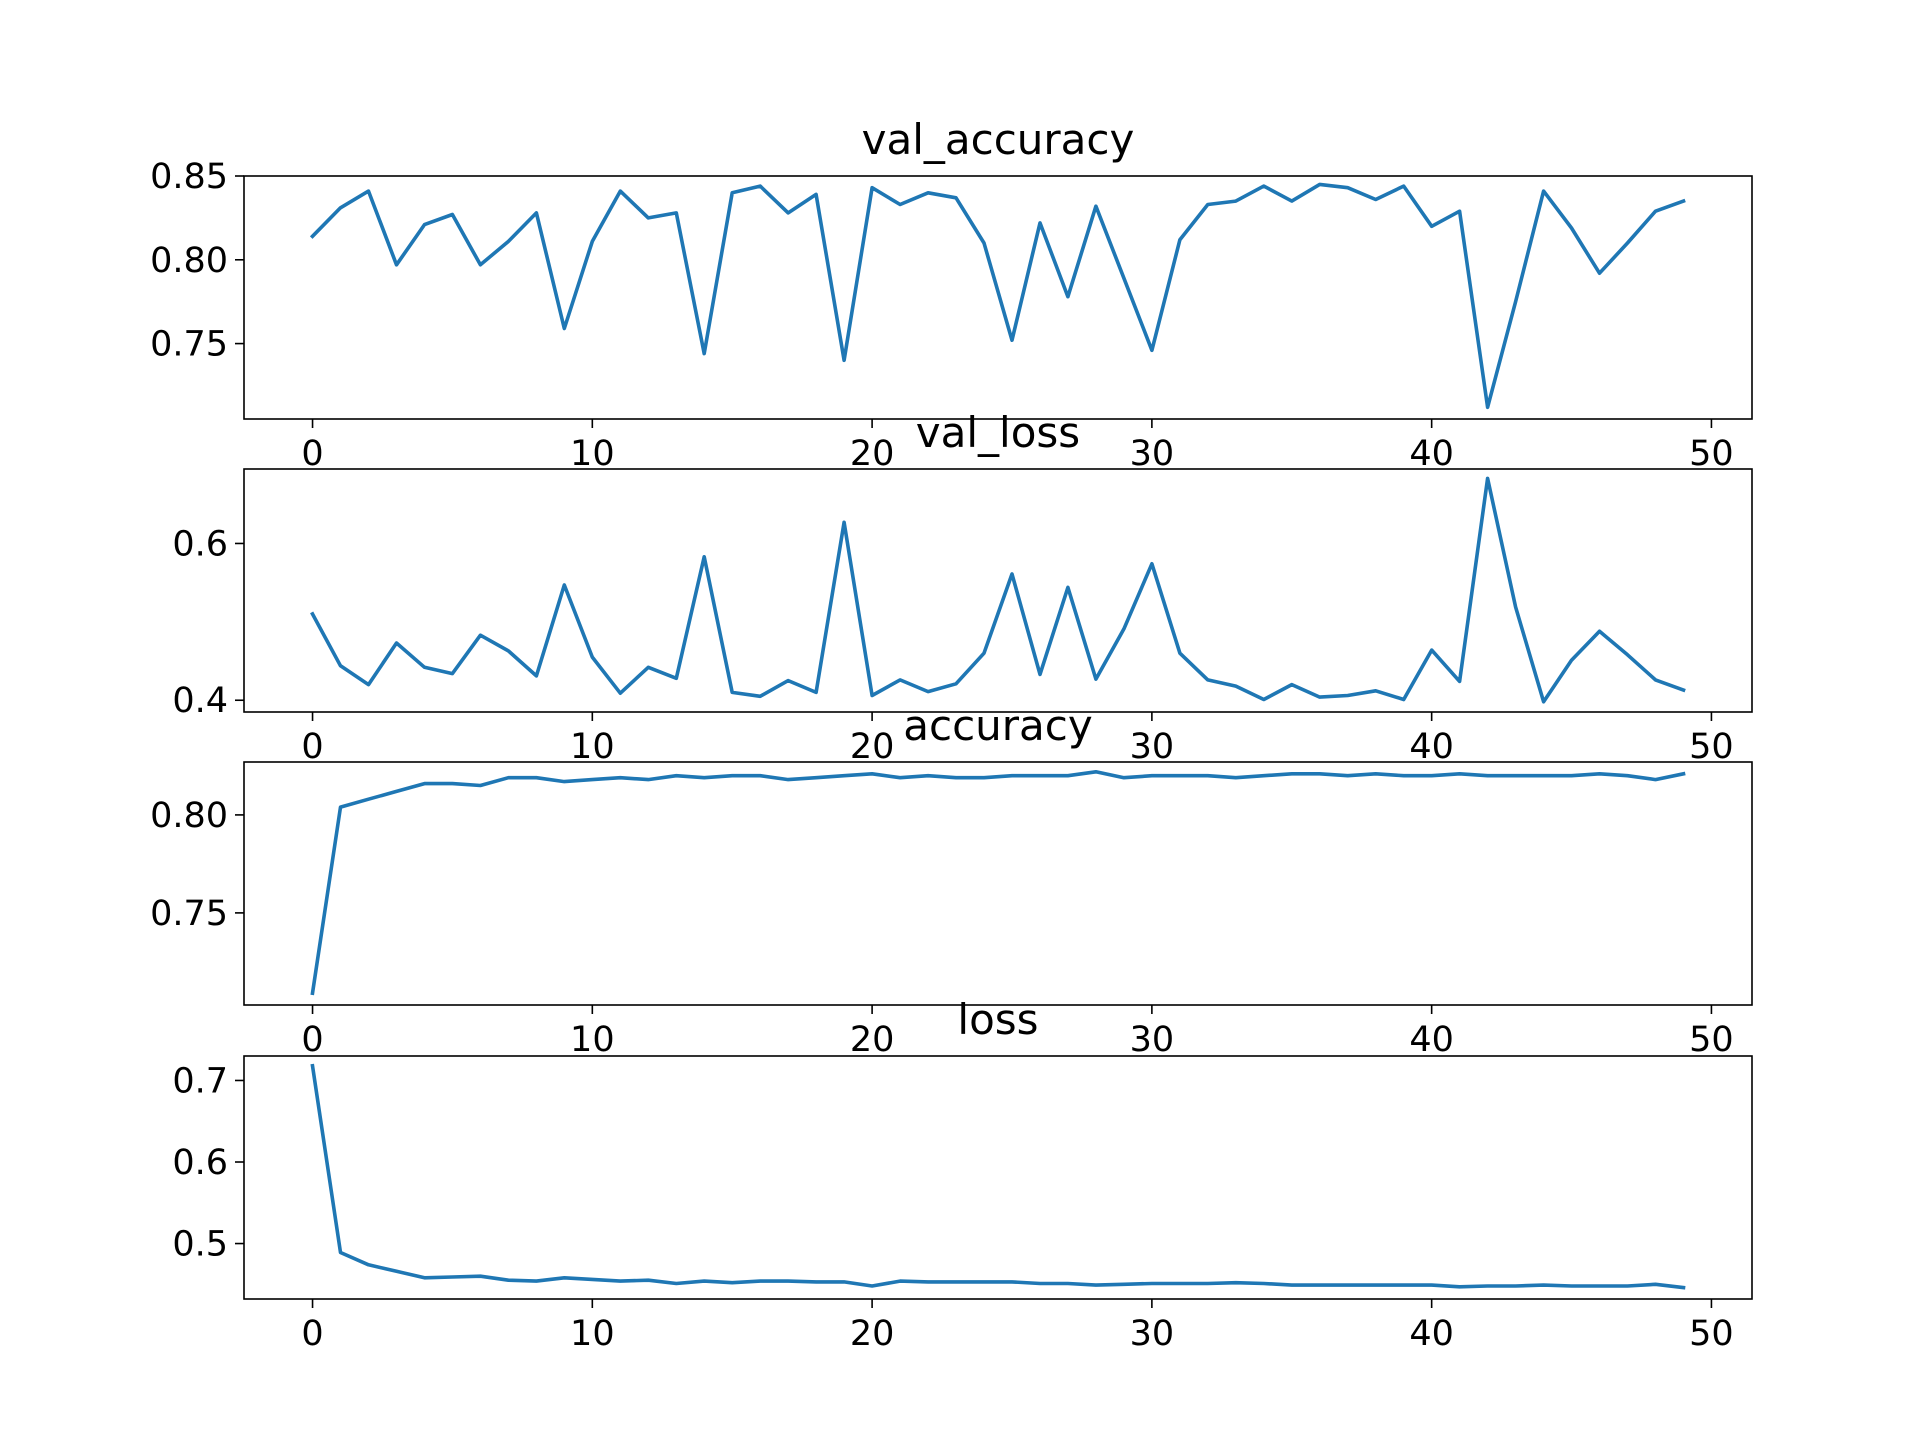 The height and width of the screenshot is (1440, 1920). I want to click on chart-title: val_loss, so click(998, 432).